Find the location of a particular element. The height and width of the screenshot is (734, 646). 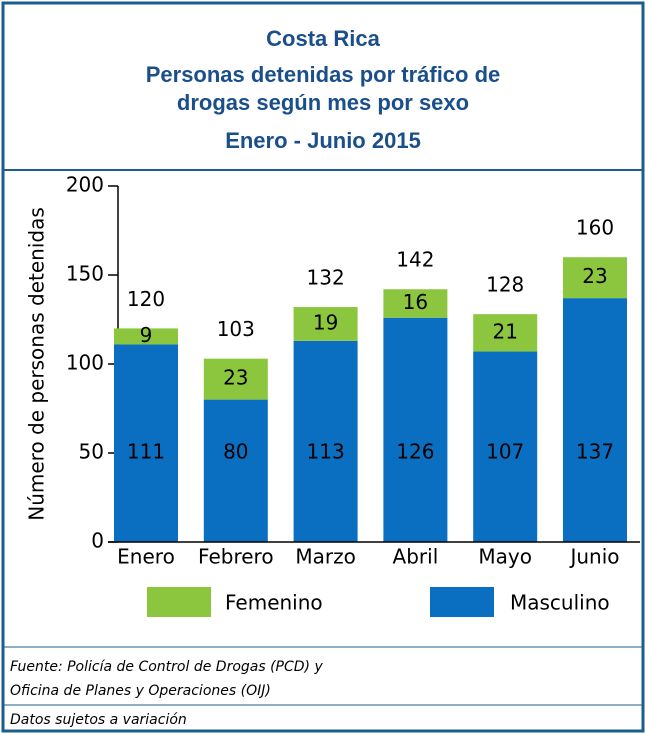

total-label: 132 is located at coordinates (326, 278).